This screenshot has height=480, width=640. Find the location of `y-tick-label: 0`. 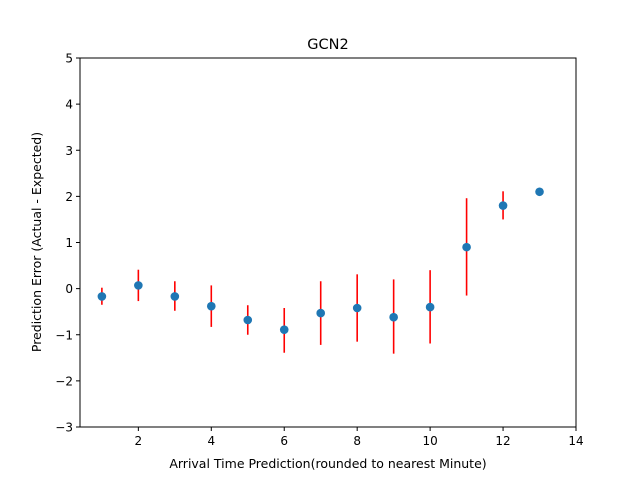

y-tick-label: 0 is located at coordinates (69, 289).